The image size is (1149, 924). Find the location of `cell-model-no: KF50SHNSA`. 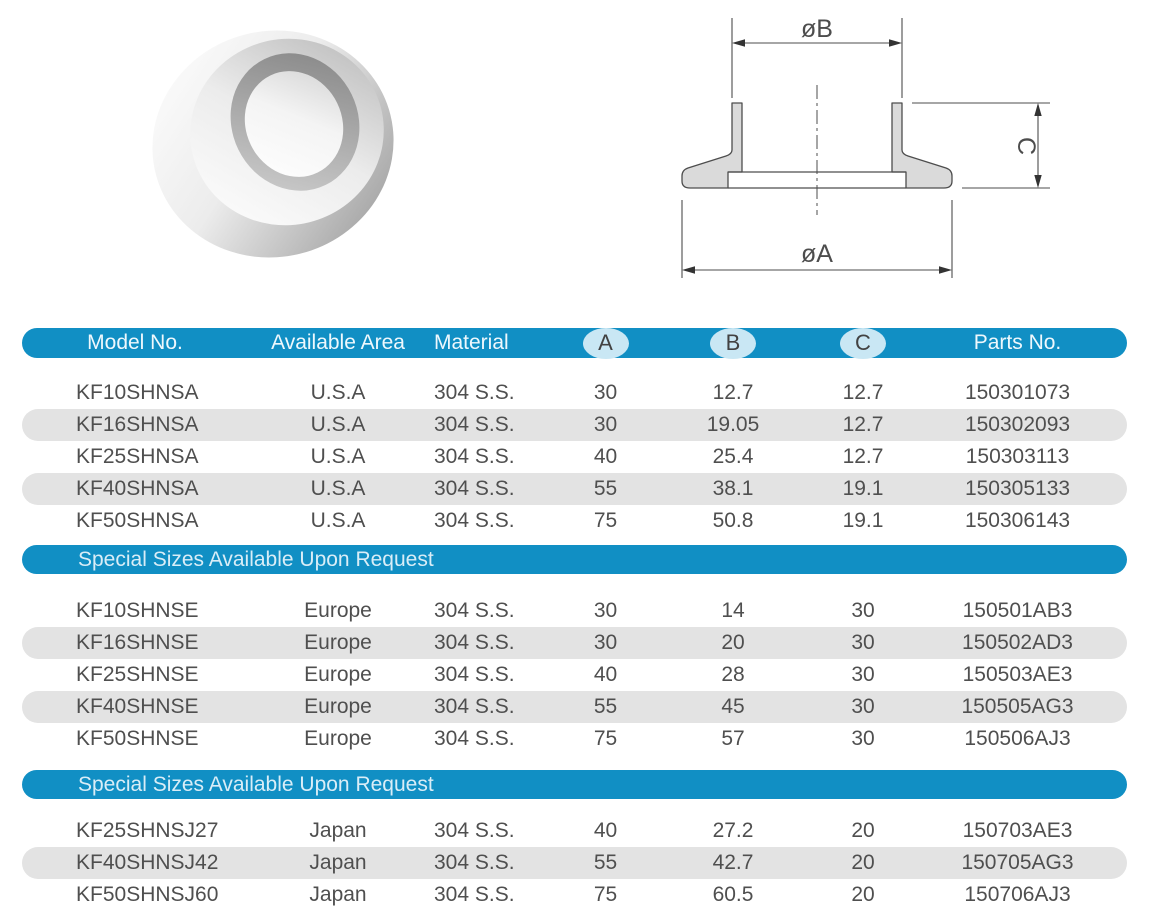

cell-model-no: KF50SHNSA is located at coordinates (137, 520).